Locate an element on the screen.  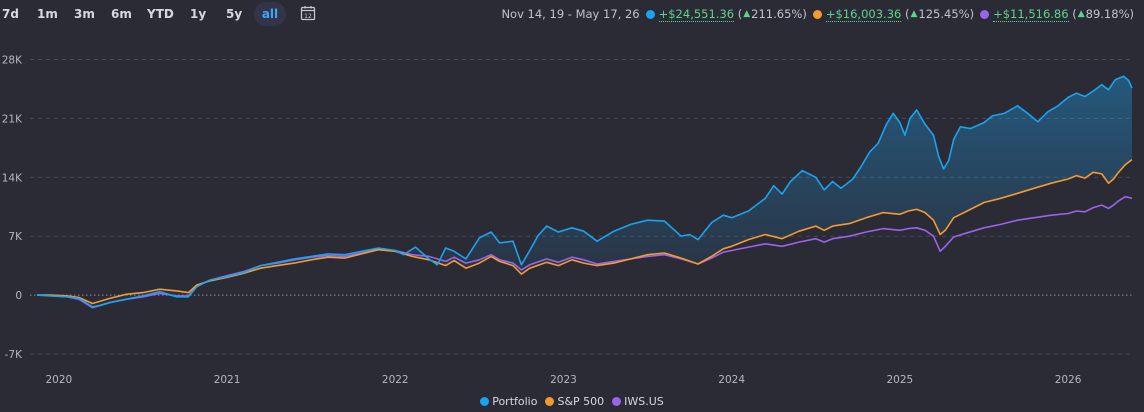
y-tick-label: -7K is located at coordinates (14, 355).